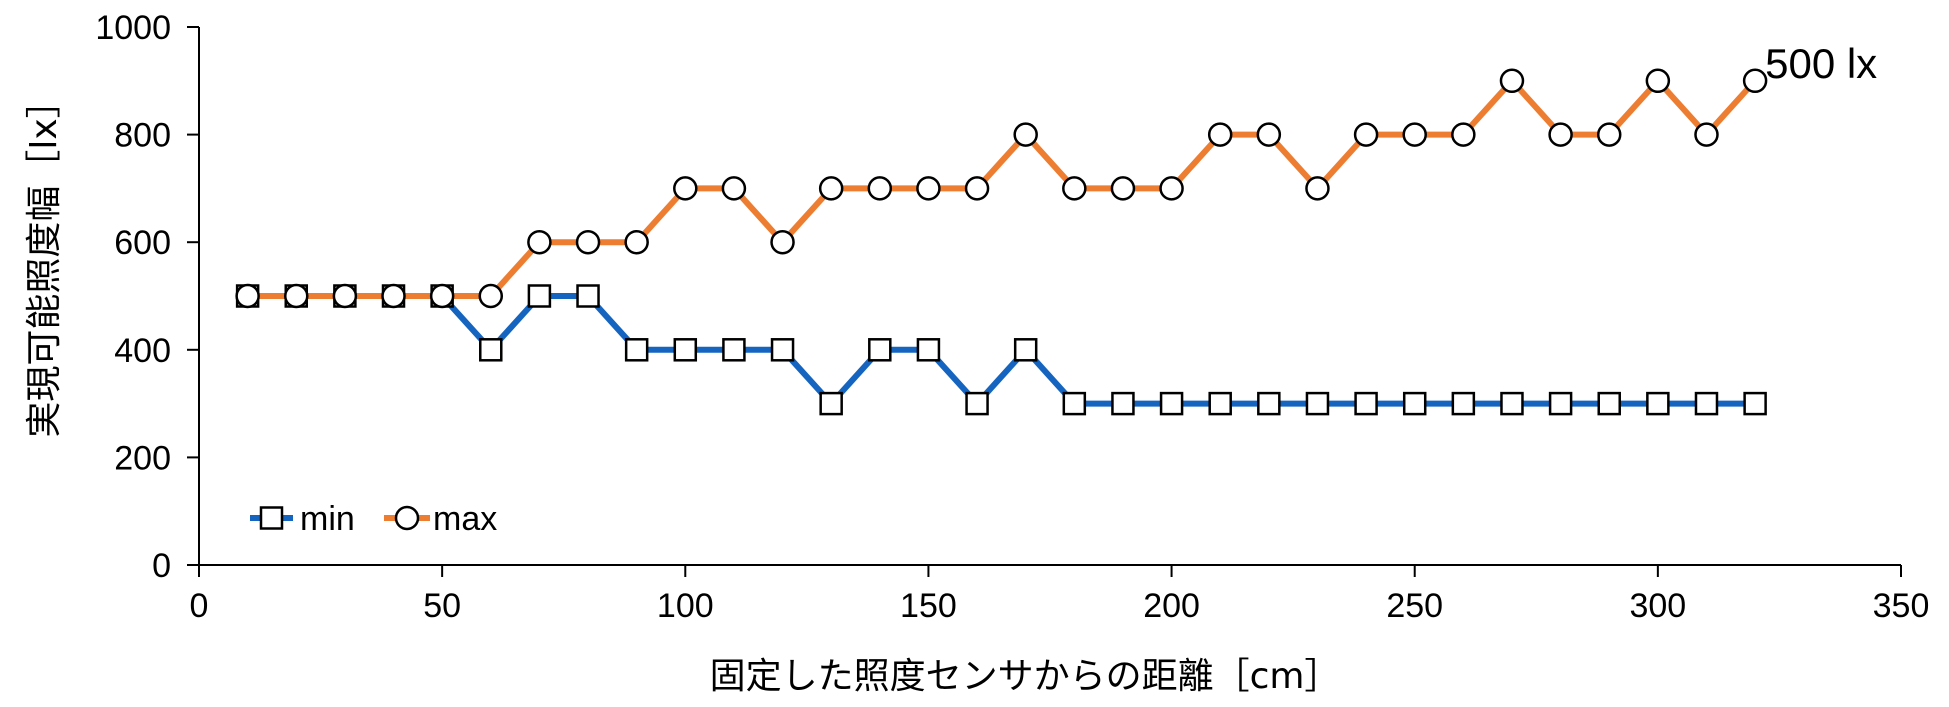 Image resolution: width=1949 pixels, height=707 pixels. What do you see at coordinates (142, 458) in the screenshot?
I see `y-tick-label: 200` at bounding box center [142, 458].